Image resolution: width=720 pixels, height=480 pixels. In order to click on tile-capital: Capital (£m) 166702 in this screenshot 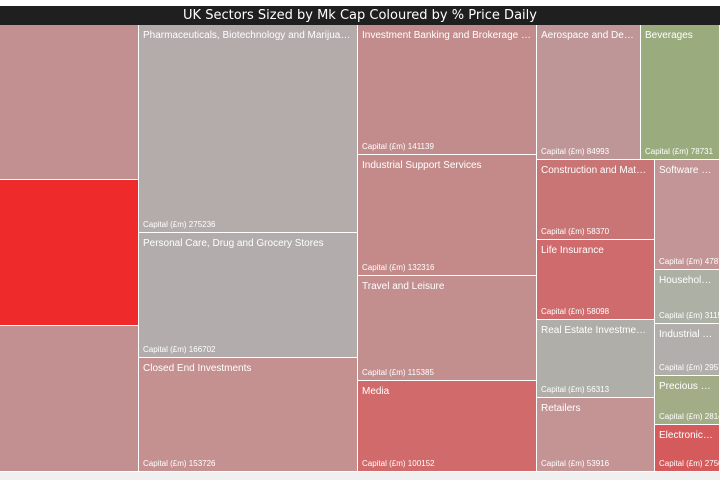, I will do `click(179, 349)`.